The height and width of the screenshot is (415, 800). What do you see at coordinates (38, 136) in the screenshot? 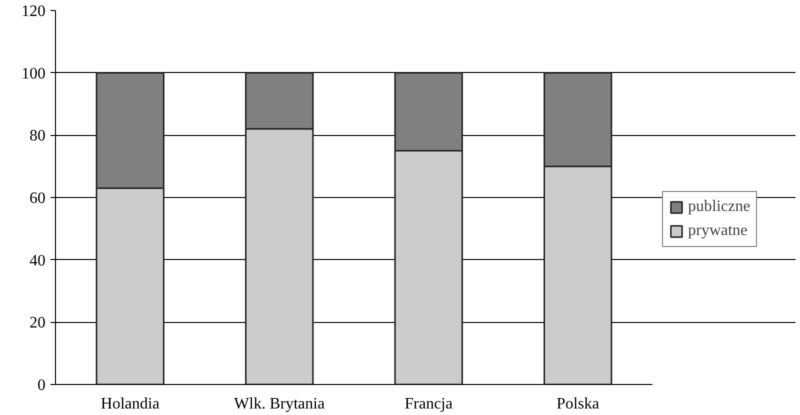
I see `y-tick-label: 80` at bounding box center [38, 136].